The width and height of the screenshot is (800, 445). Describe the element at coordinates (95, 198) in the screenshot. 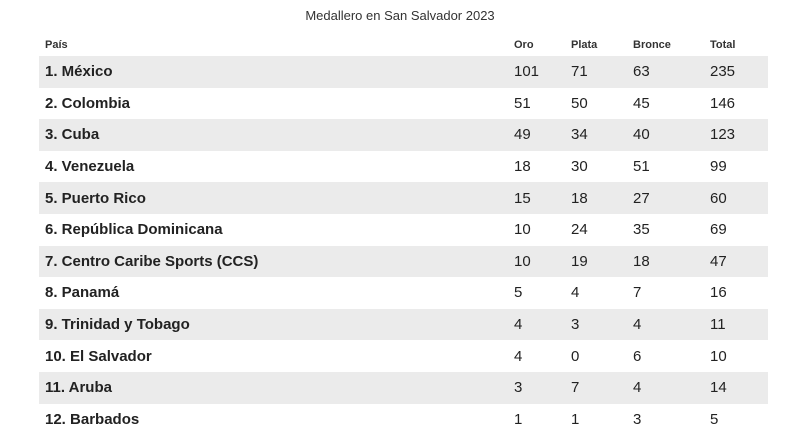

I see `country-cell: 5. Puerto Rico` at that location.